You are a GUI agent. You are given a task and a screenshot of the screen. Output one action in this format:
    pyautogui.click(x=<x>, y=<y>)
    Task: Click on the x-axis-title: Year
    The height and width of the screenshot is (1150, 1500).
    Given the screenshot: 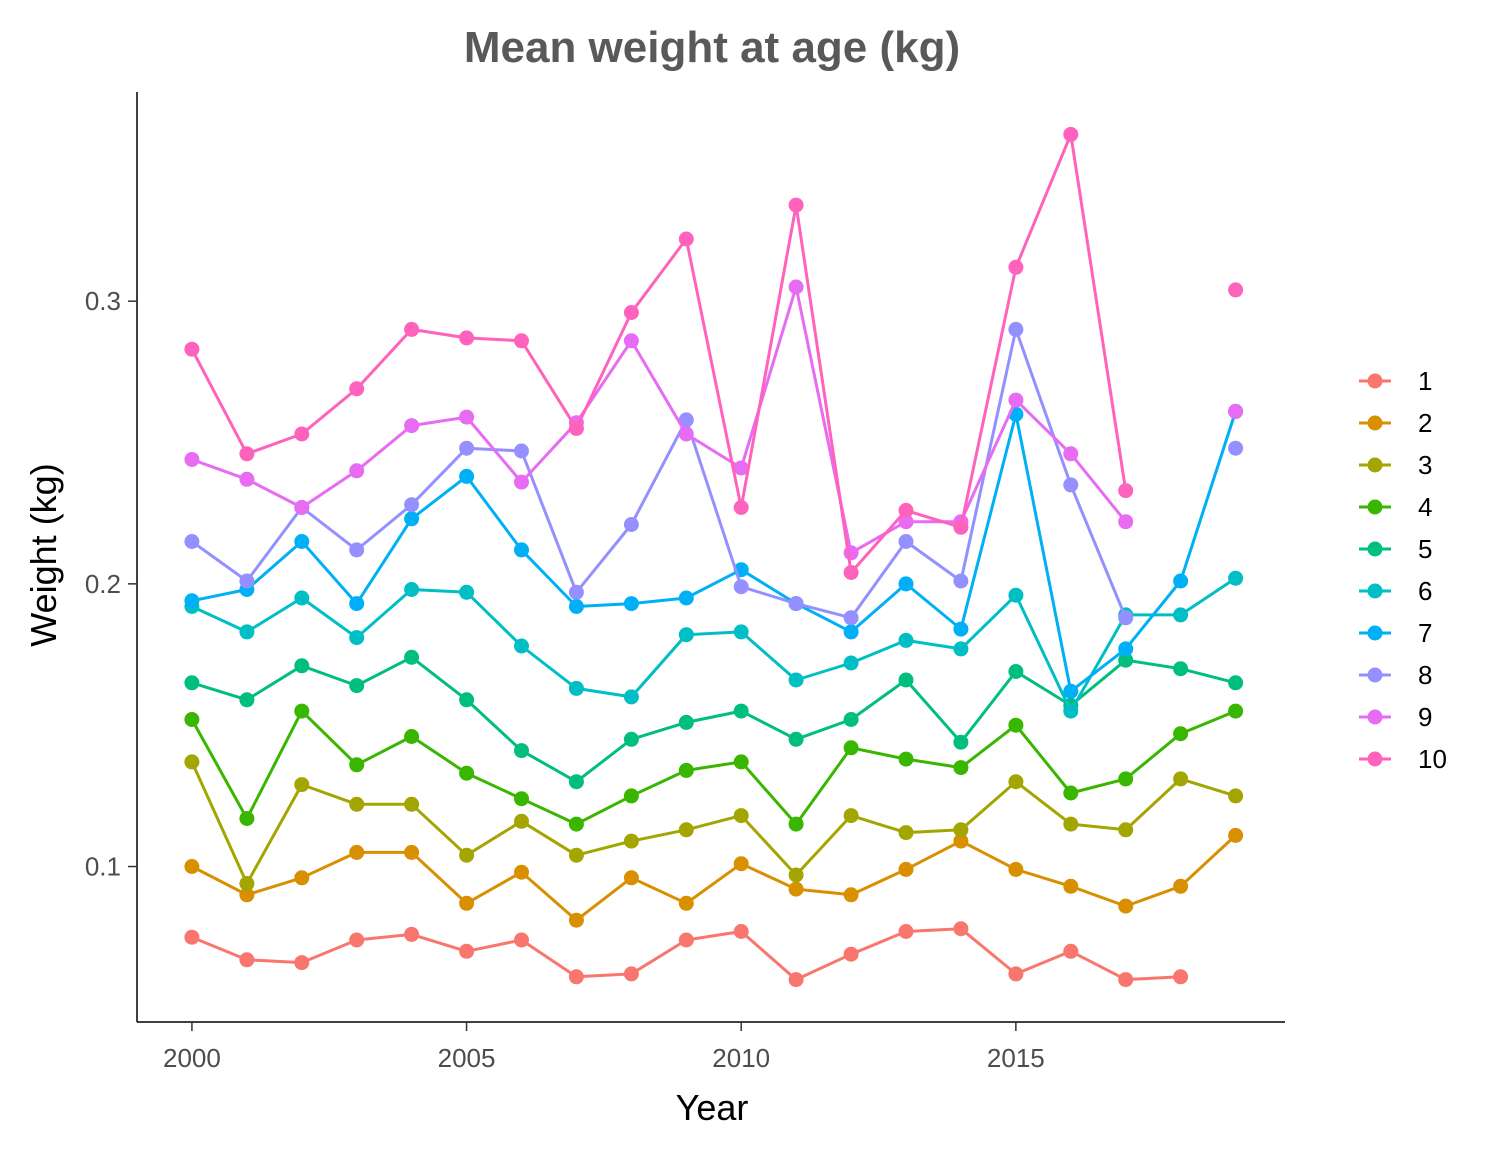 What is the action you would take?
    pyautogui.click(x=712, y=1107)
    